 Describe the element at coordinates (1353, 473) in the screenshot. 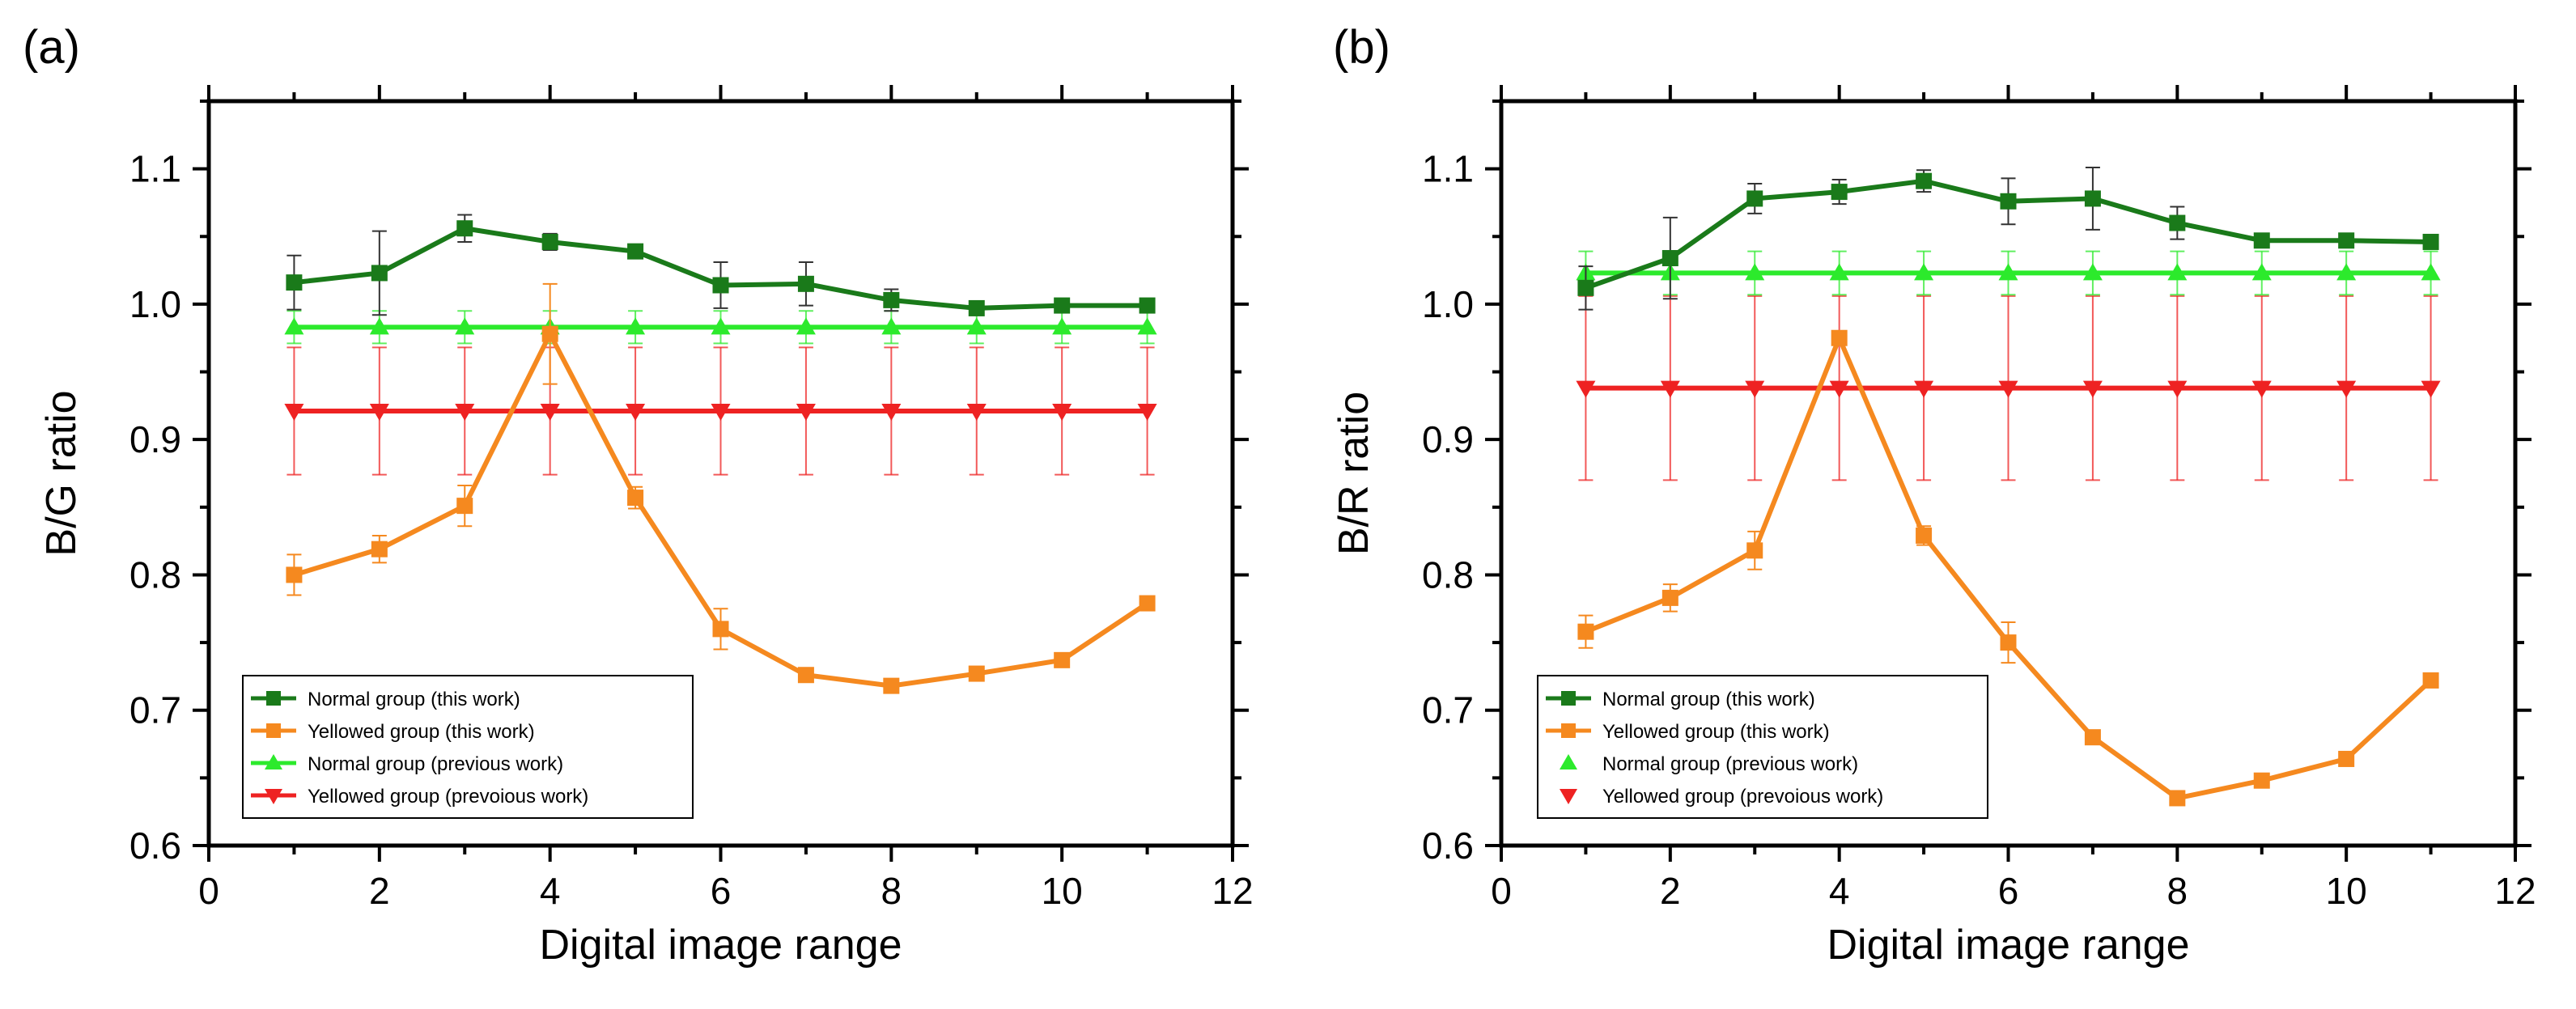

I see `y-axis-title: B/R ratio` at that location.